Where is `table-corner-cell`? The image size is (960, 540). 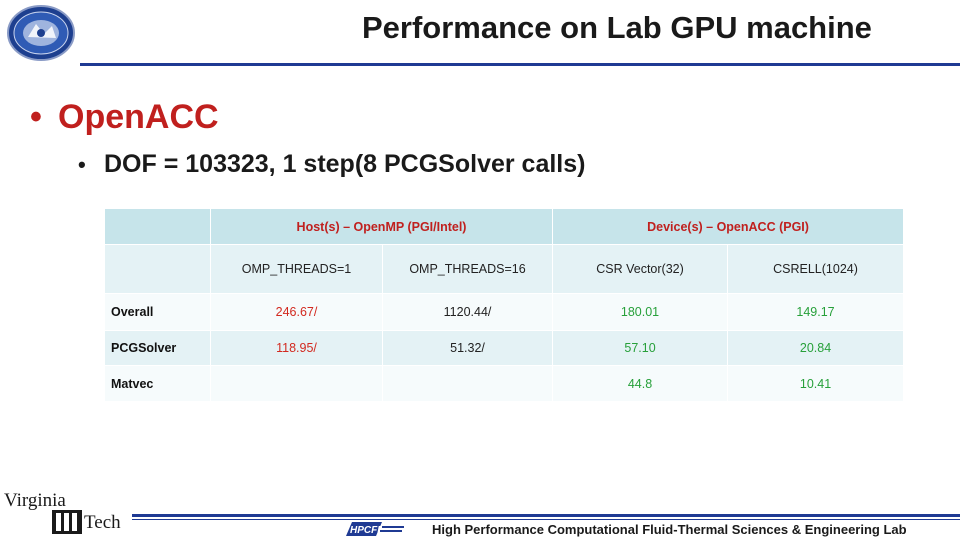 table-corner-cell is located at coordinates (157, 226).